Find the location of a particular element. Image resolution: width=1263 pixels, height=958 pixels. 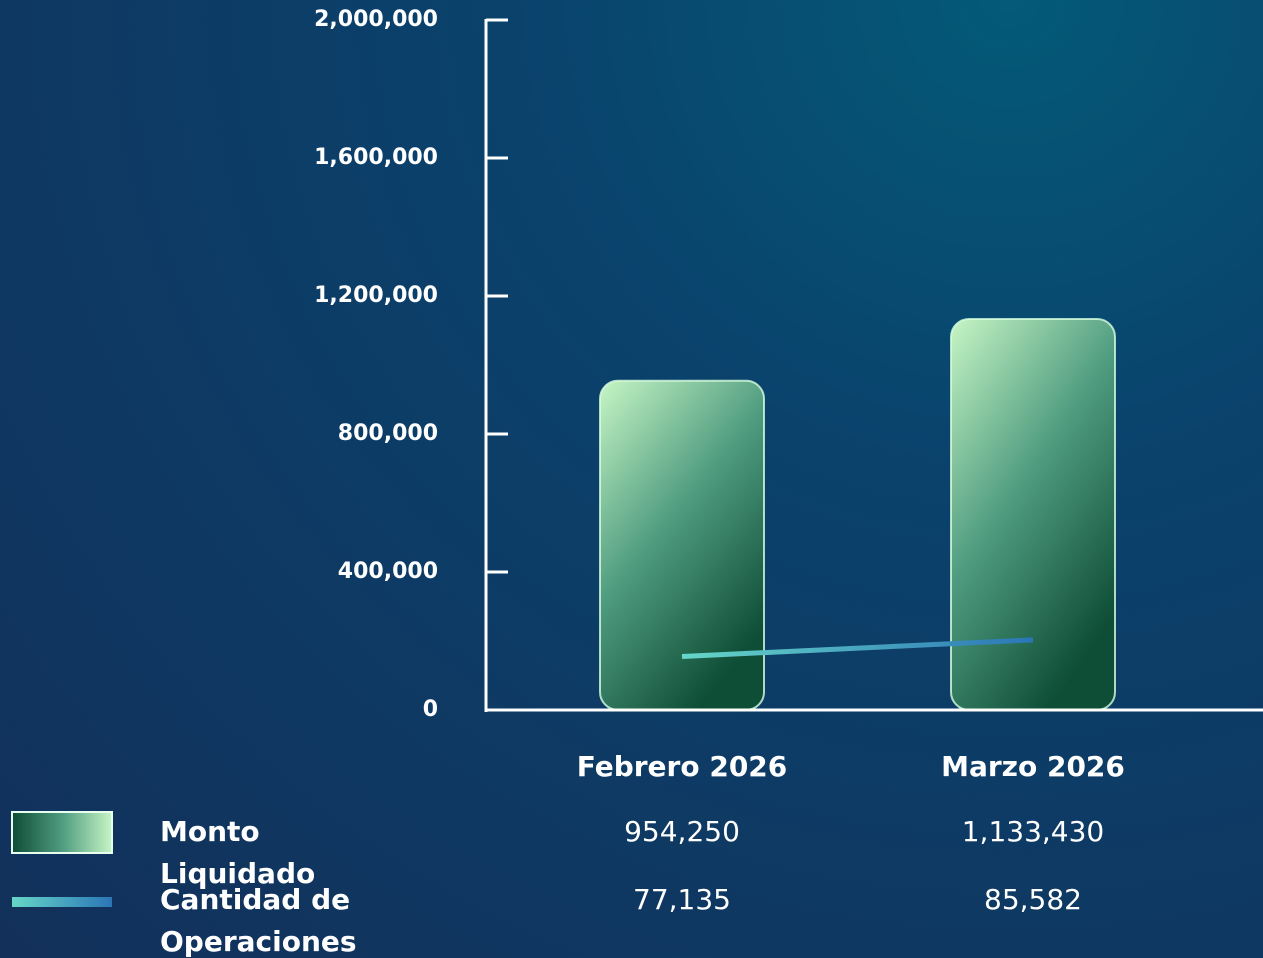

line is located at coordinates (857, 648).